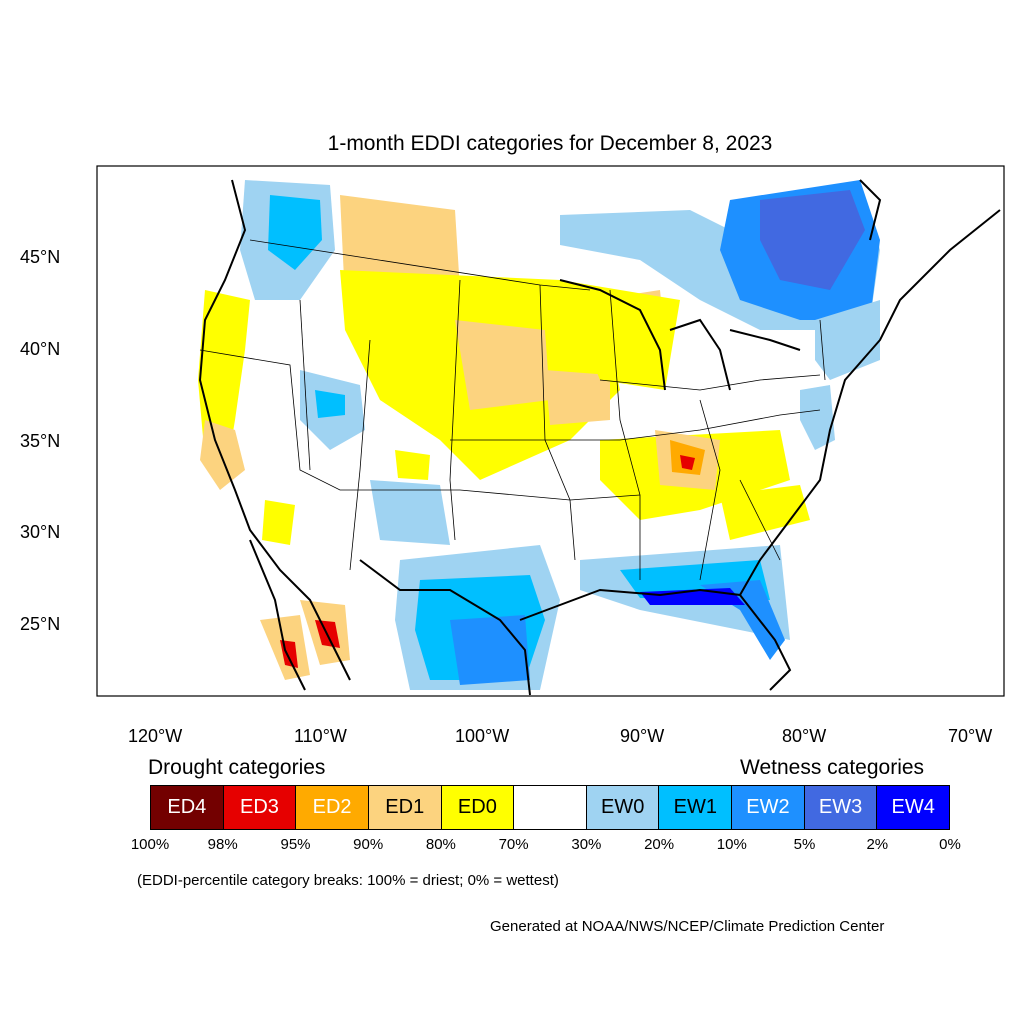 The height and width of the screenshot is (1024, 1024). Describe the element at coordinates (278, 522) in the screenshot. I see `dry-region-arizona` at that location.